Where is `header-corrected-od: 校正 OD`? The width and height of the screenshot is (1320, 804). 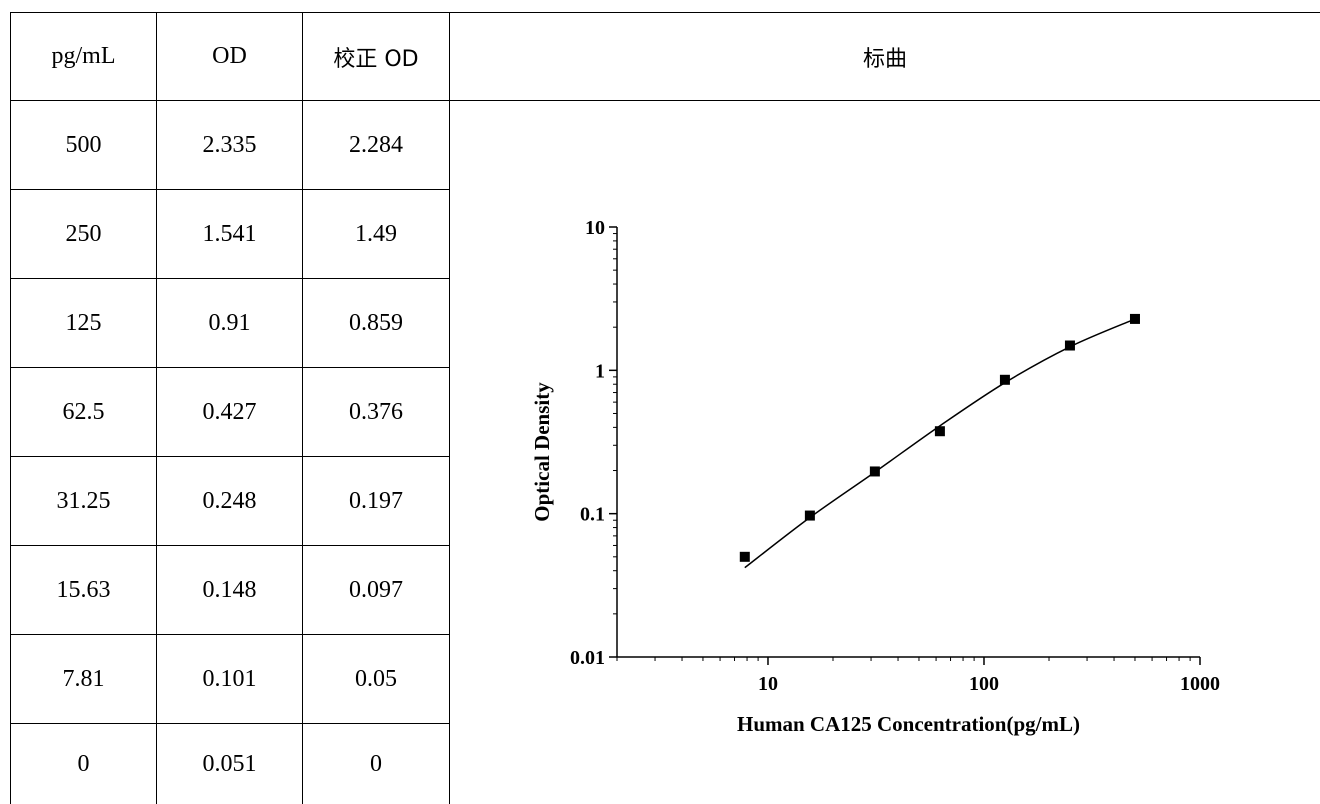 header-corrected-od: 校正 OD is located at coordinates (376, 59).